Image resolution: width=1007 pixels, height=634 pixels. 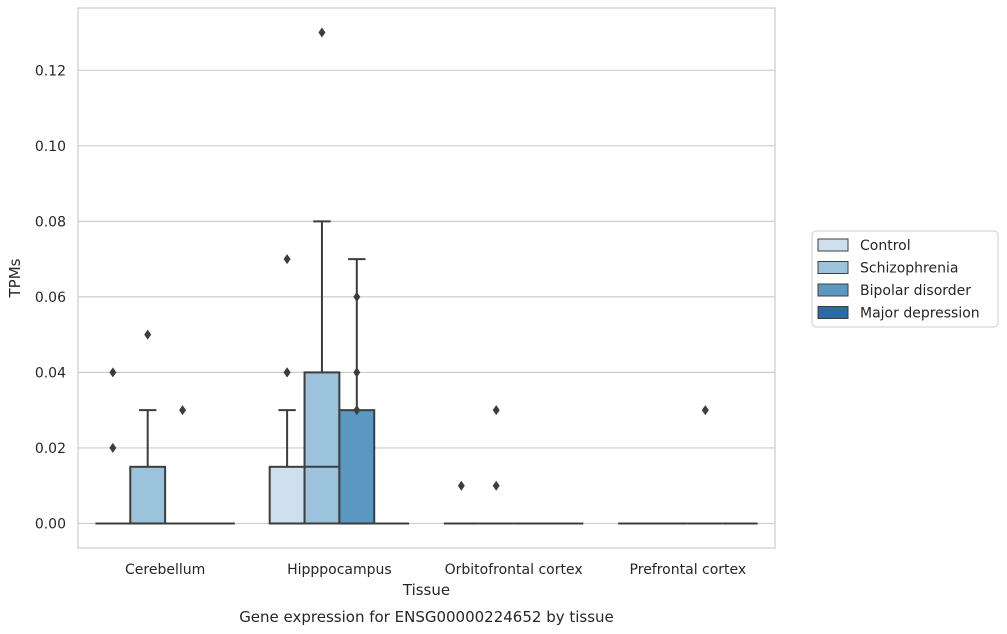 I want to click on x-tick-label: Orbitofrontal cortex, so click(x=514, y=570).